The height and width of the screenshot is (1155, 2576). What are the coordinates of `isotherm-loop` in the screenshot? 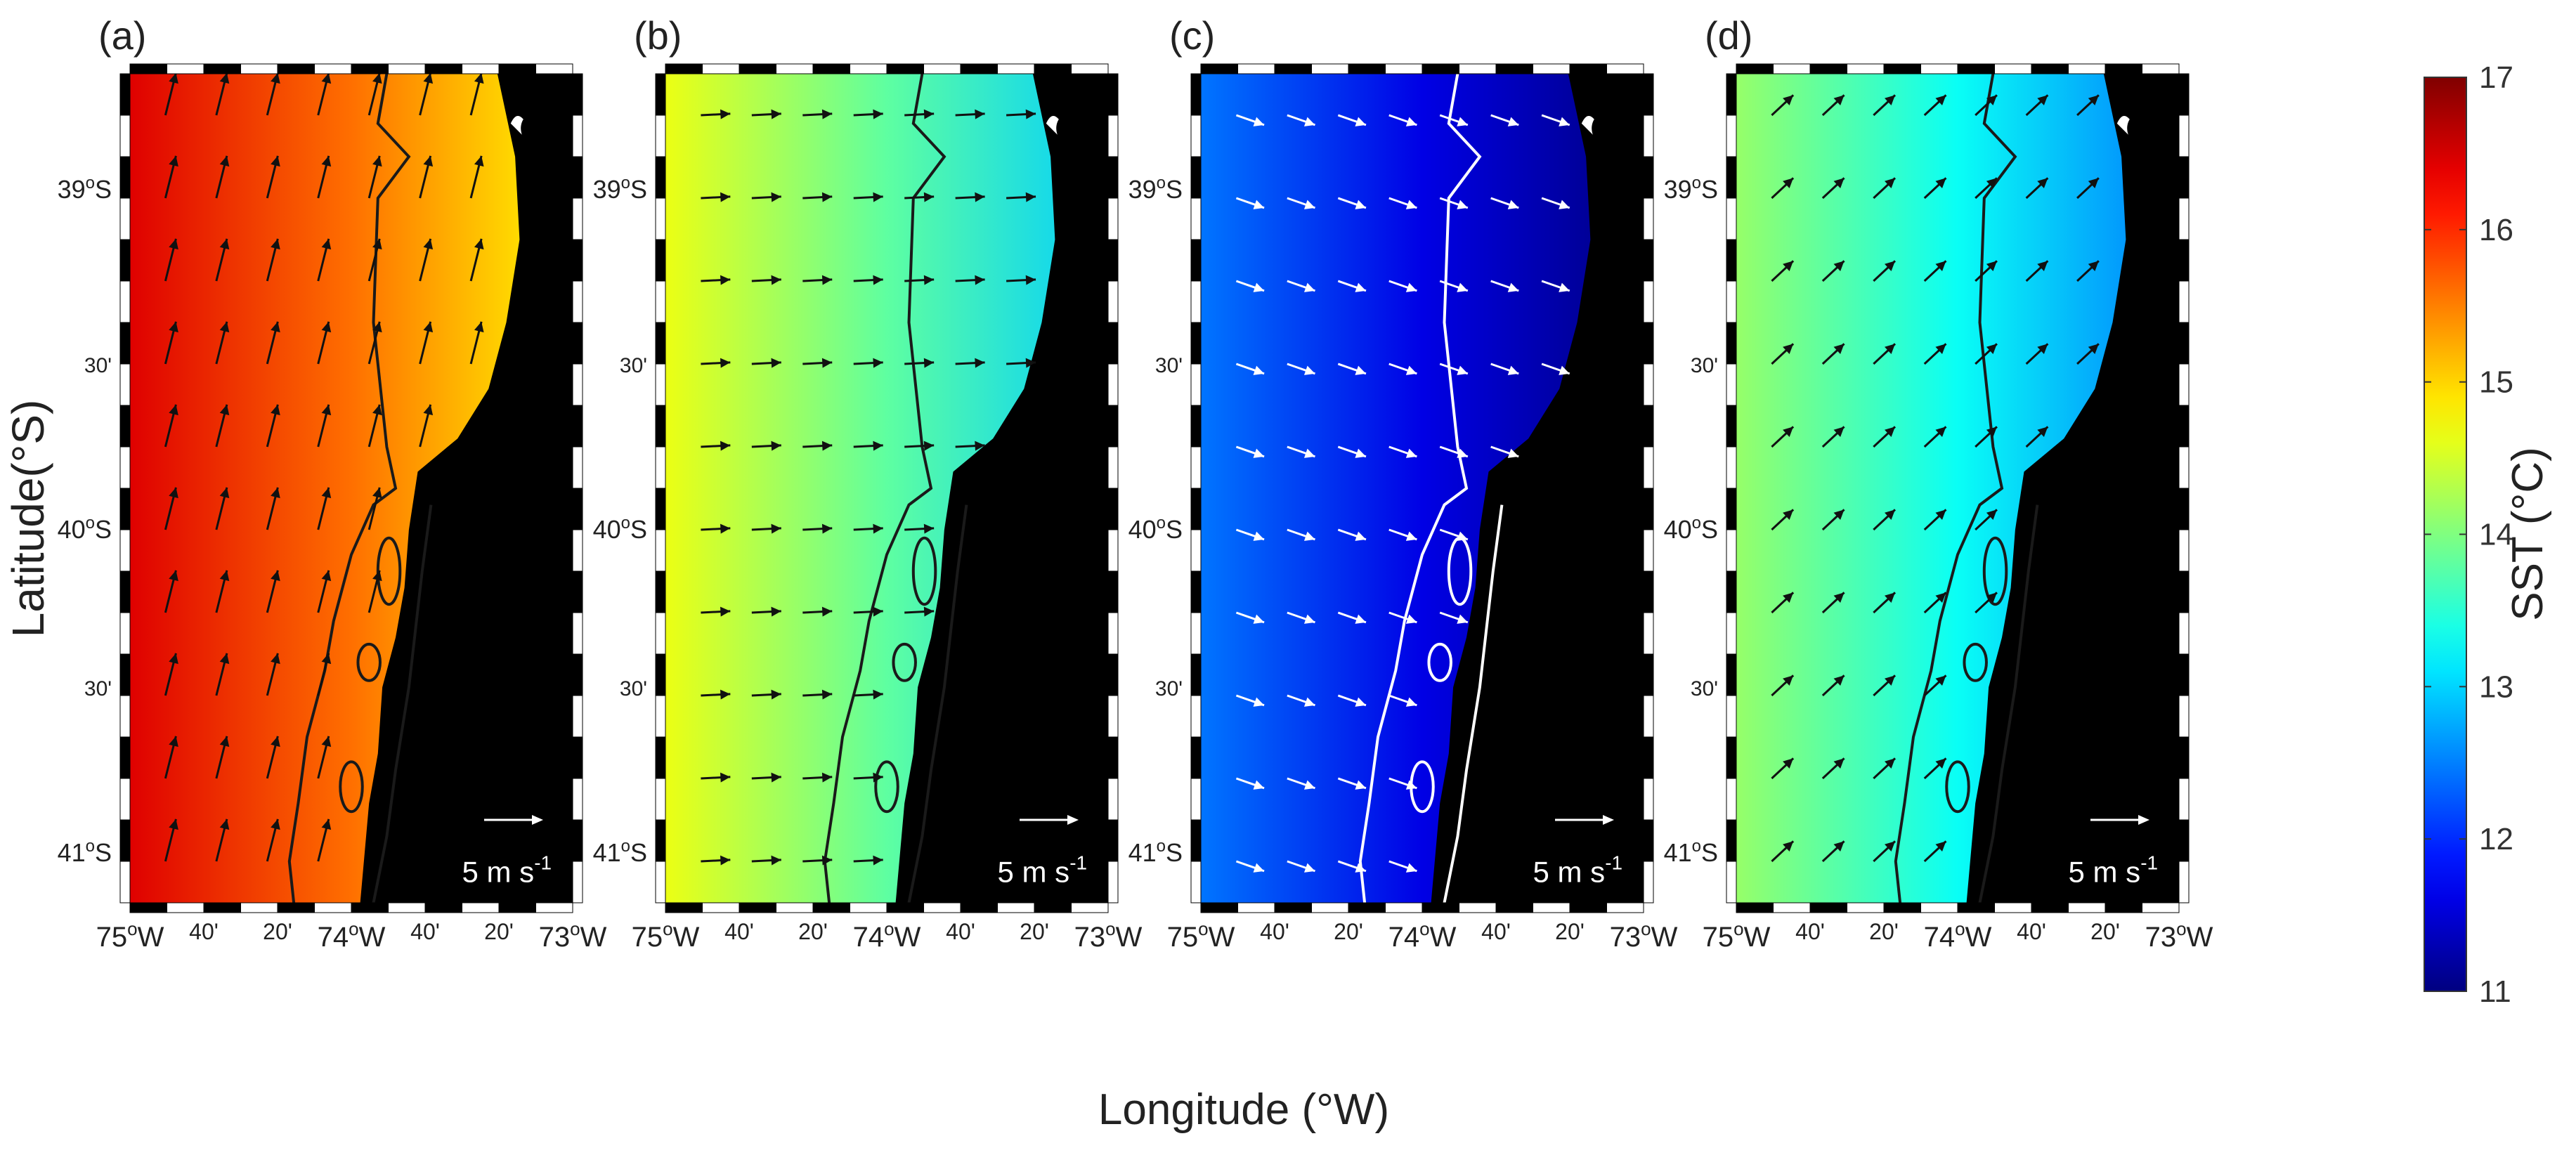 It's located at (924, 571).